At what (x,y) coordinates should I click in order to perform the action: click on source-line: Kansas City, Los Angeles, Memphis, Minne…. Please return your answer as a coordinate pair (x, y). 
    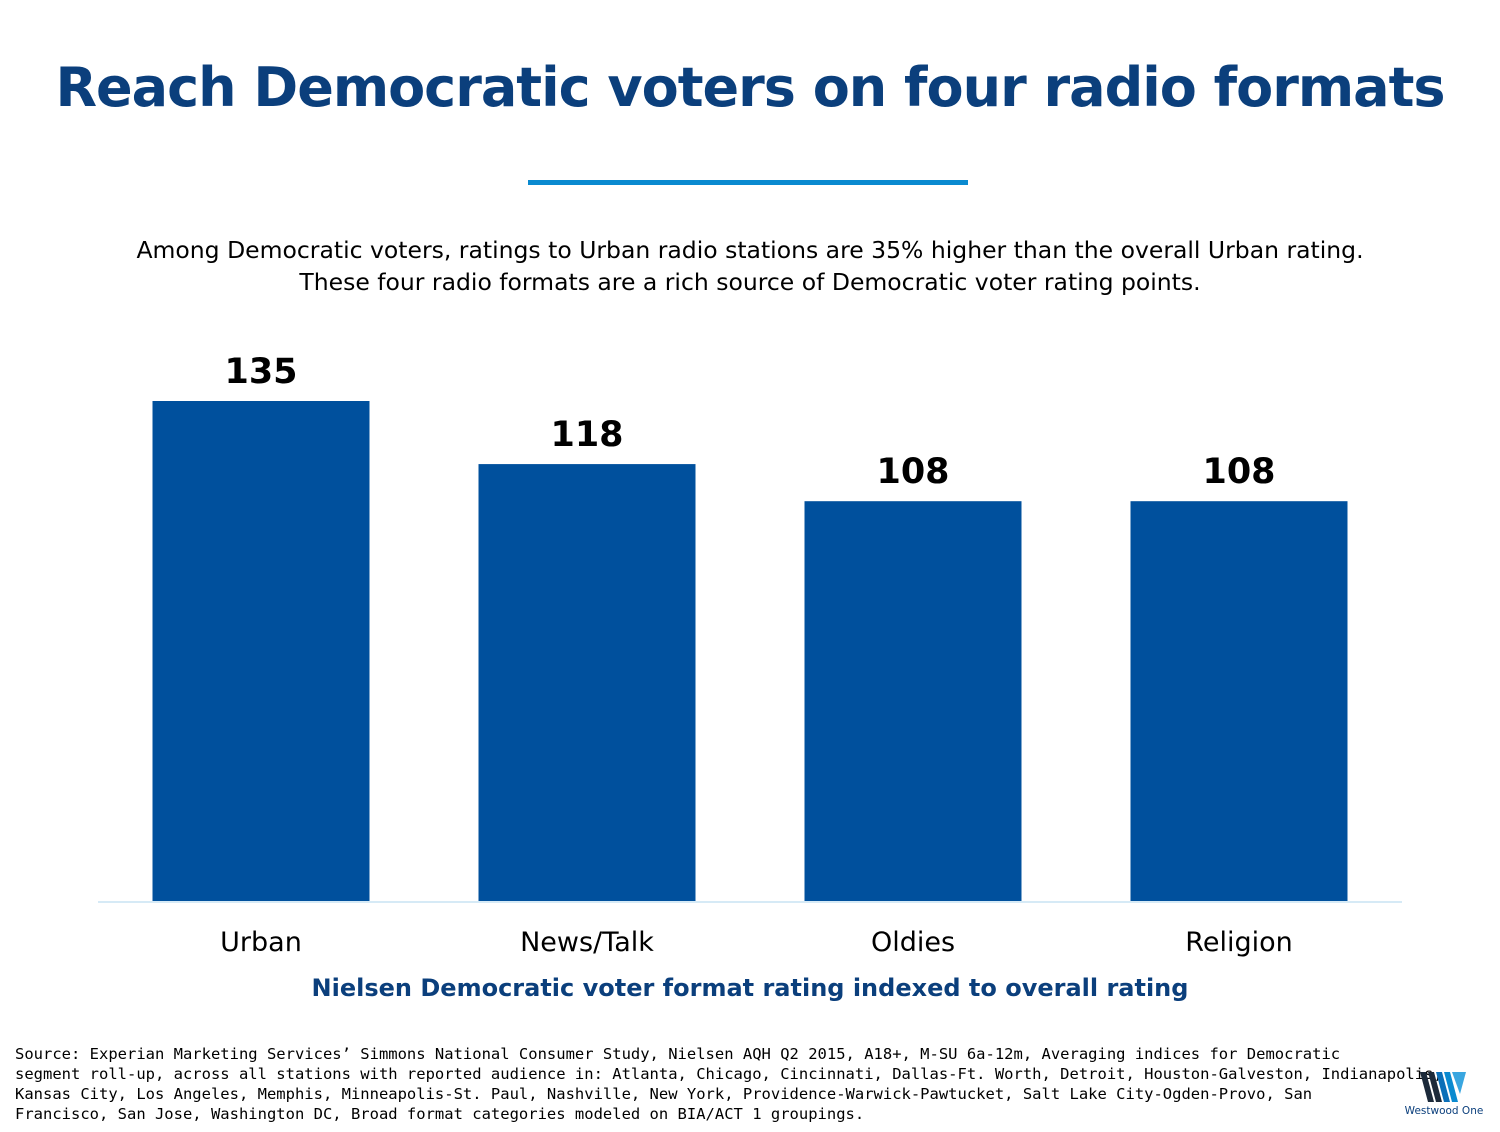
    Looking at the image, I should click on (664, 1094).